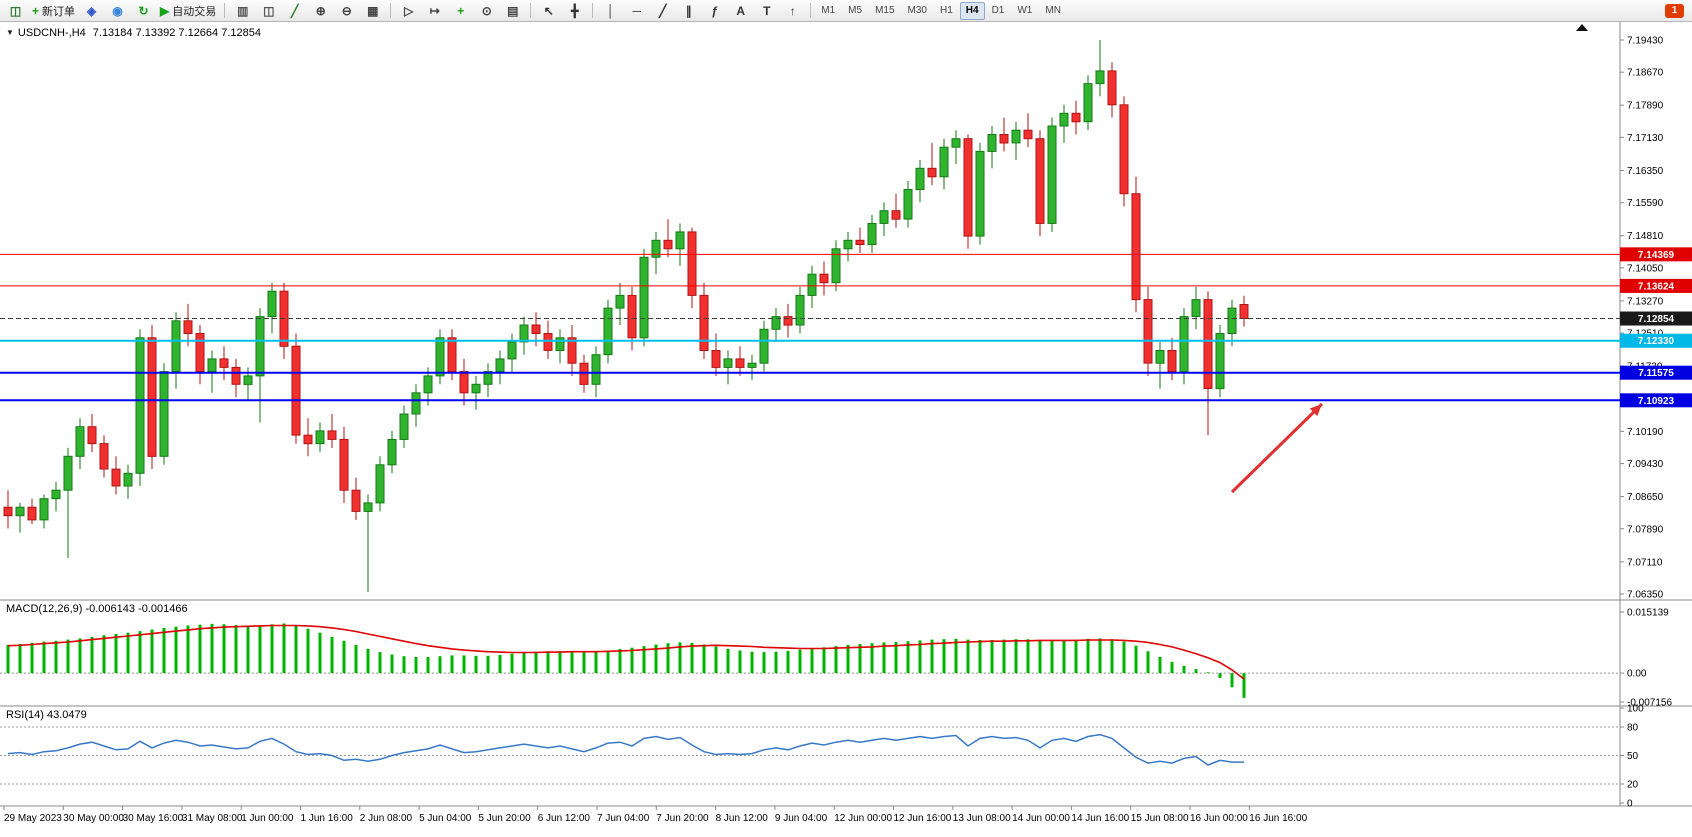 This screenshot has height=837, width=1692. I want to click on toolbar-separator, so click(593, 10).